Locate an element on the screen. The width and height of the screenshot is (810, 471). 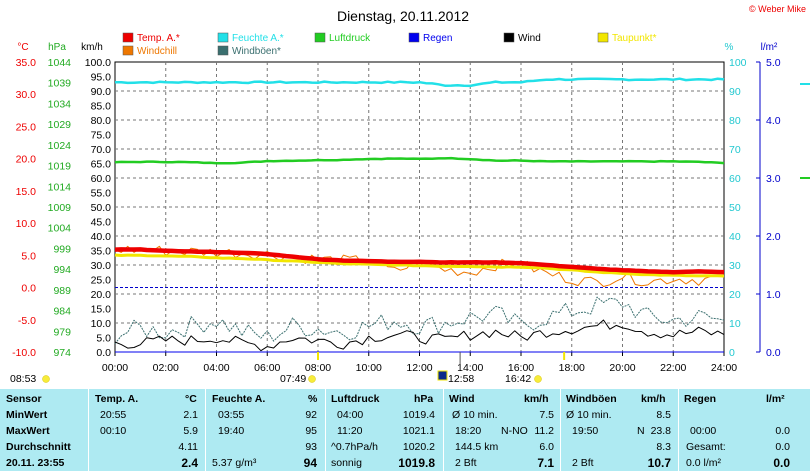
pressure-tick-label: 1034 is located at coordinates (60, 104).